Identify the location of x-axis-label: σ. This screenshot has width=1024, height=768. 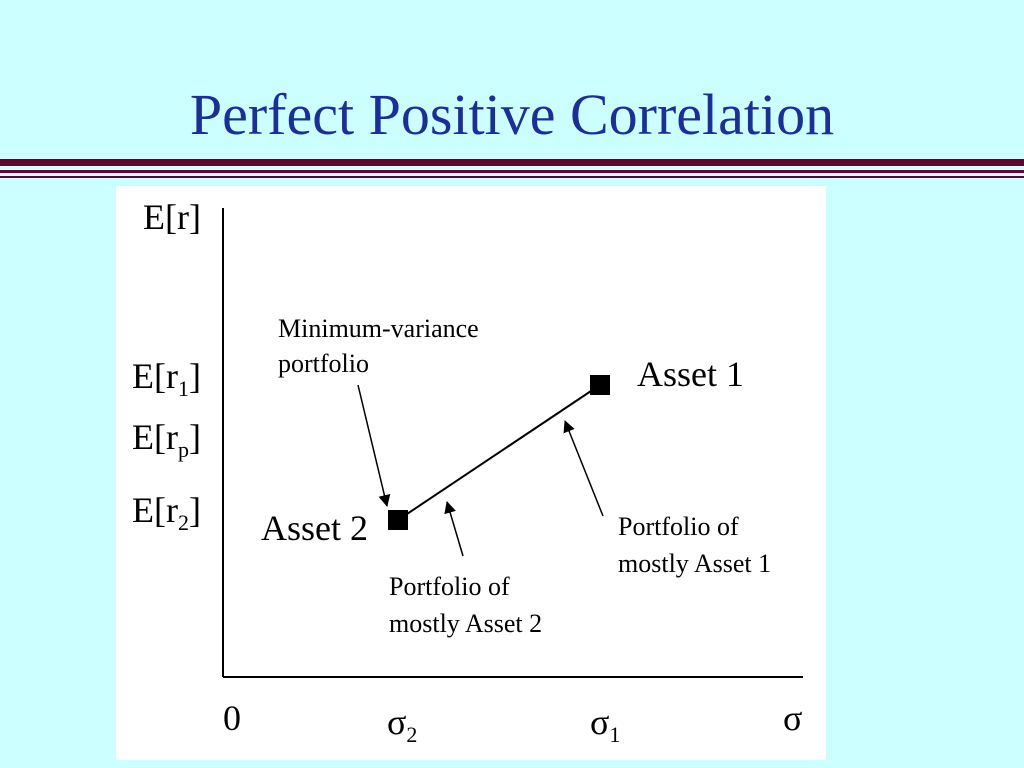
(793, 718).